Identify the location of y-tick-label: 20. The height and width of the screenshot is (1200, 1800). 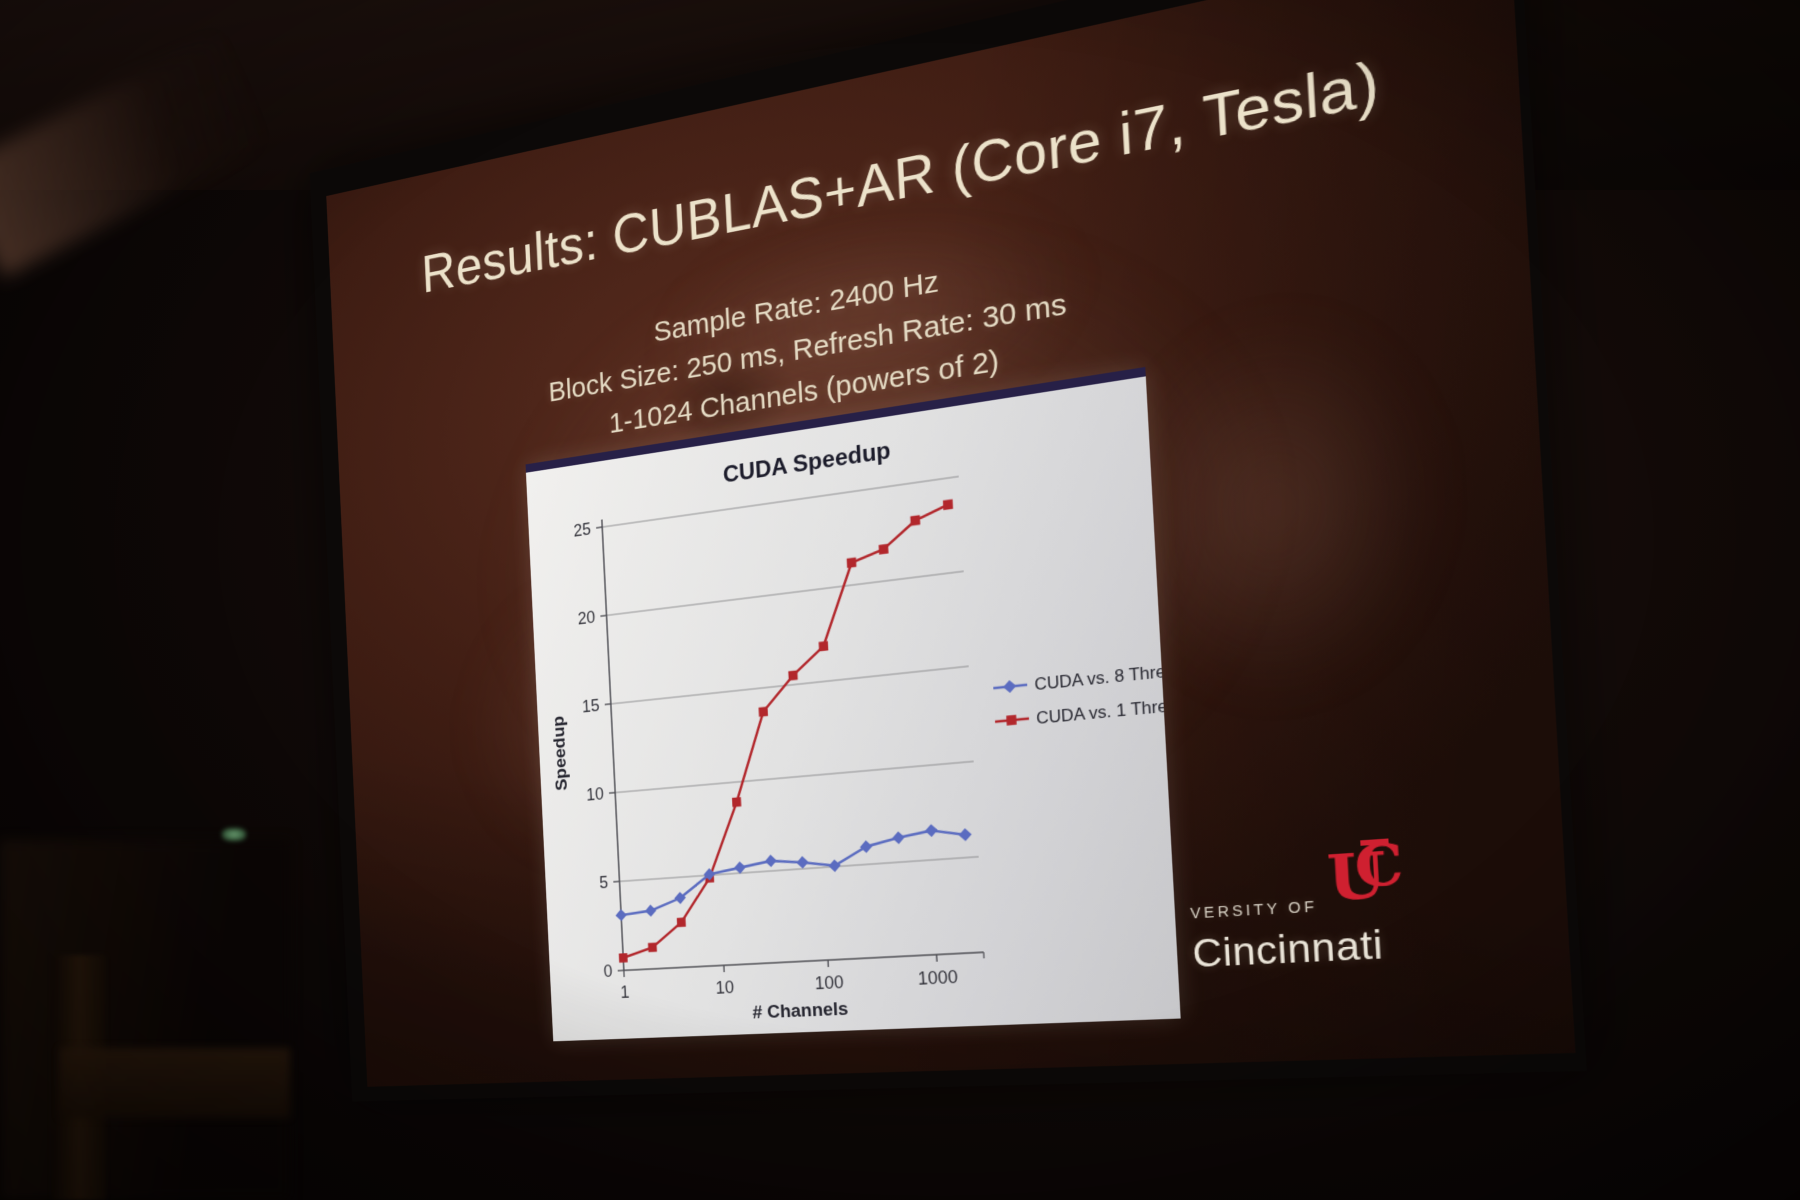
(586, 618).